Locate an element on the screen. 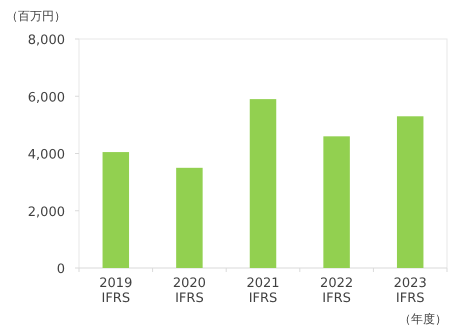 The width and height of the screenshot is (455, 330). x-tick-label: 2022 IFRS is located at coordinates (337, 291).